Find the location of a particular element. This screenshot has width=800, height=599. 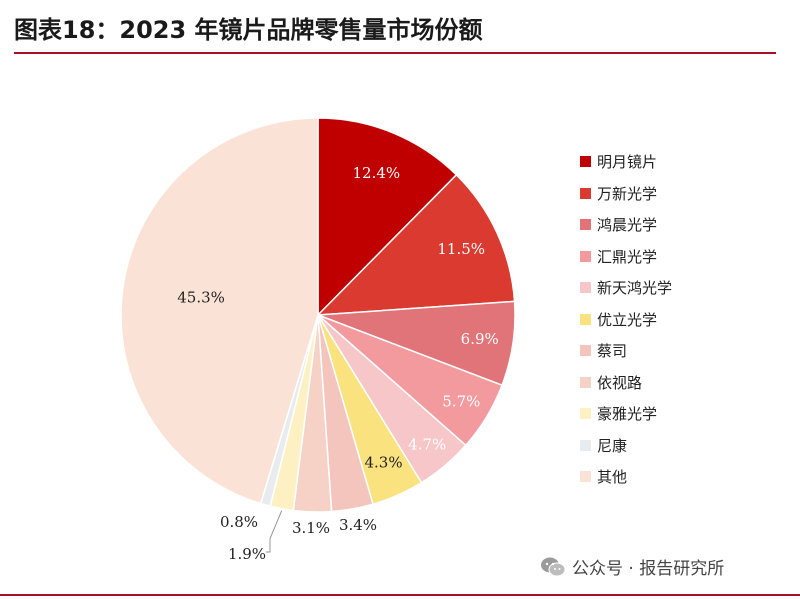

legend-item-11: 其他 is located at coordinates (626, 477).